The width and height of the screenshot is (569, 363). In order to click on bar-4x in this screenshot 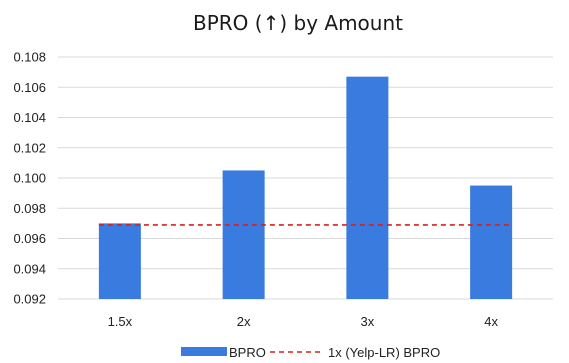, I will do `click(491, 242)`.